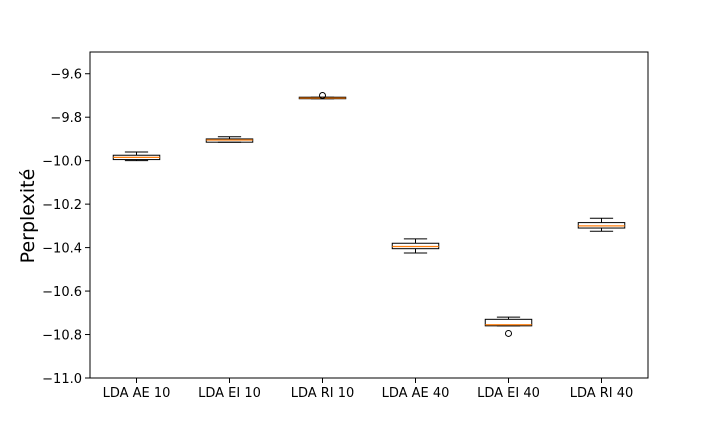 This screenshot has width=720, height=432. What do you see at coordinates (229, 393) in the screenshot?
I see `x-tick-label: LDA EI 10` at bounding box center [229, 393].